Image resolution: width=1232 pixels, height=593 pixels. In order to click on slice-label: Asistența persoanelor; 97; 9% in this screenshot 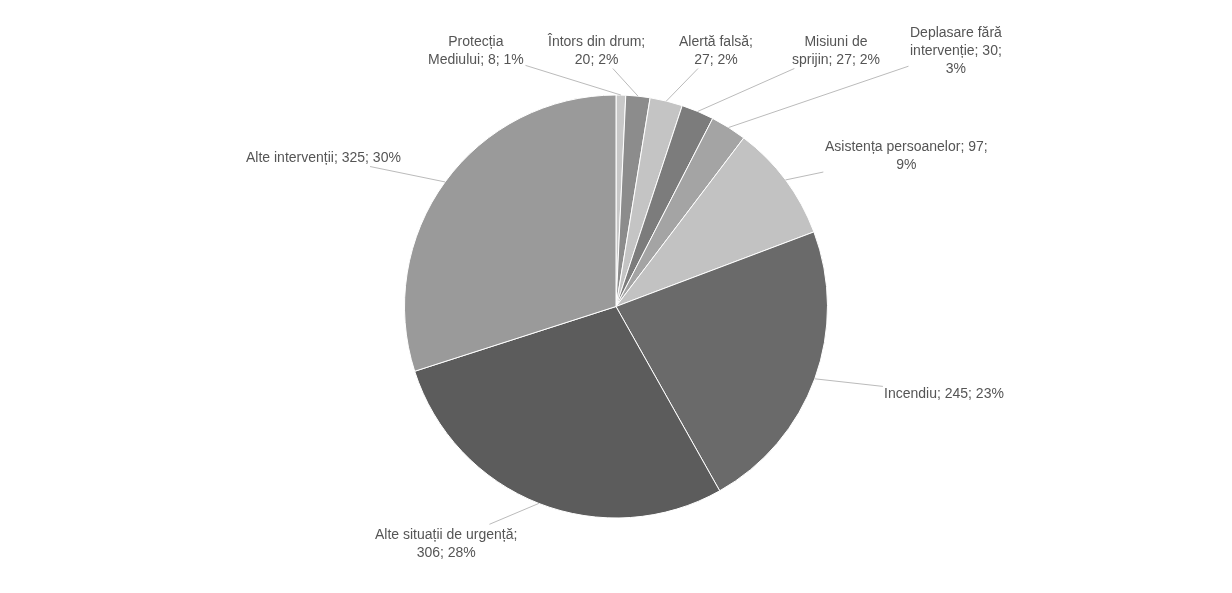, I will do `click(906, 155)`.